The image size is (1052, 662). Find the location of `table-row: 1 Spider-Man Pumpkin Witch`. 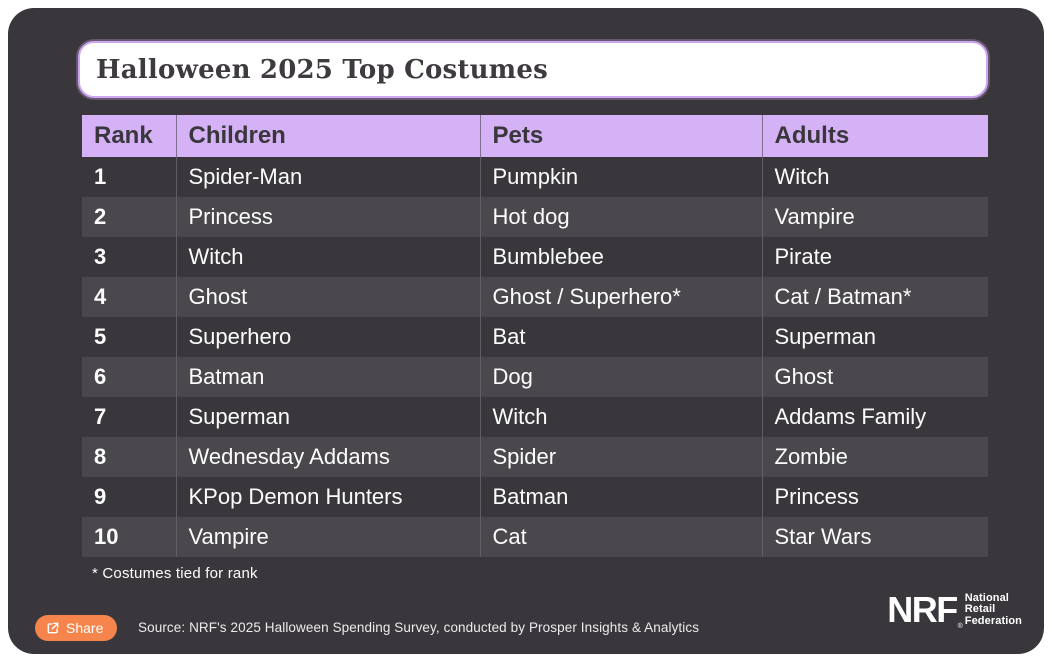

table-row: 1 Spider-Man Pumpkin Witch is located at coordinates (535, 177).